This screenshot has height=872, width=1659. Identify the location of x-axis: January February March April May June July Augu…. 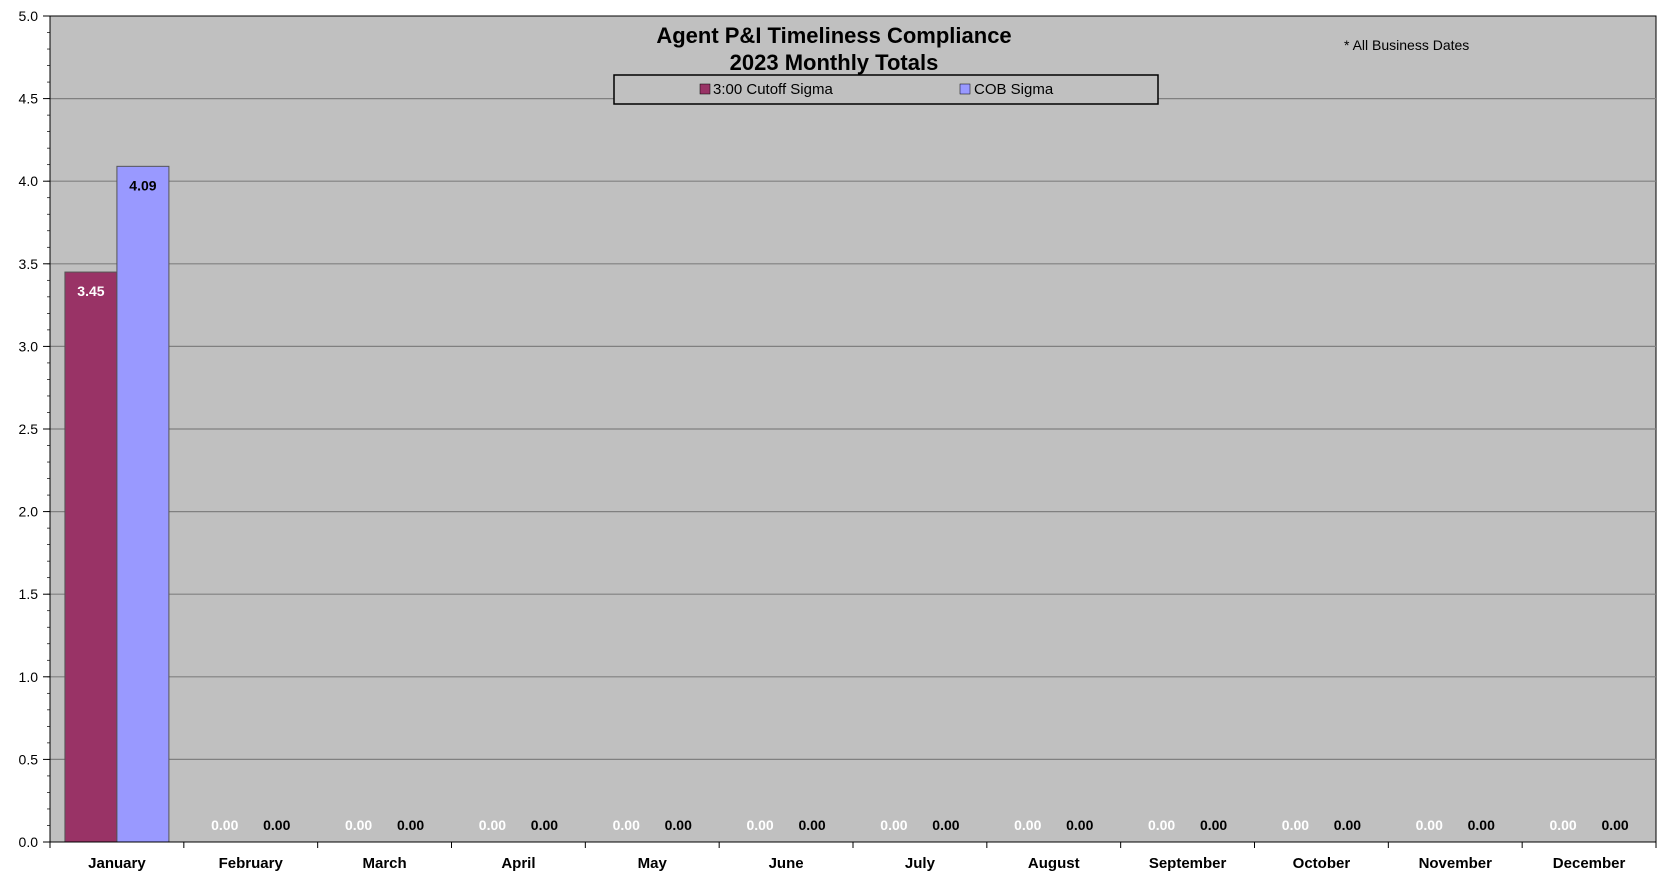
(853, 856).